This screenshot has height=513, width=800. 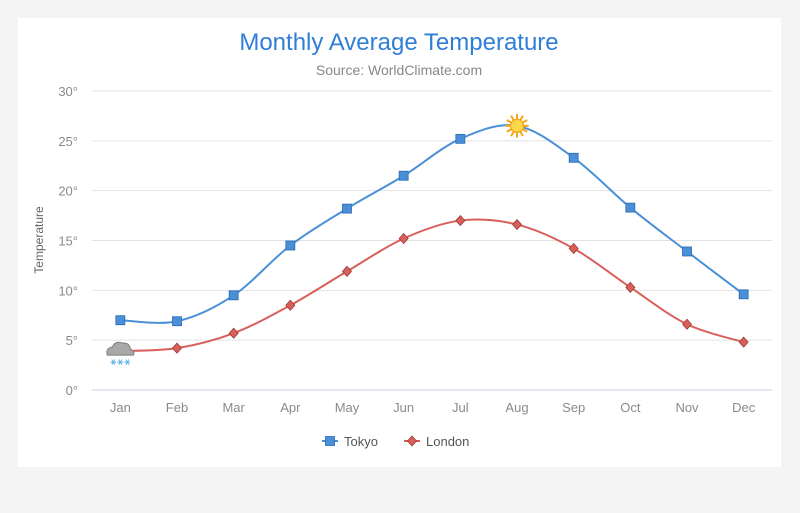 I want to click on y-tick-label: 5°, so click(x=72, y=340).